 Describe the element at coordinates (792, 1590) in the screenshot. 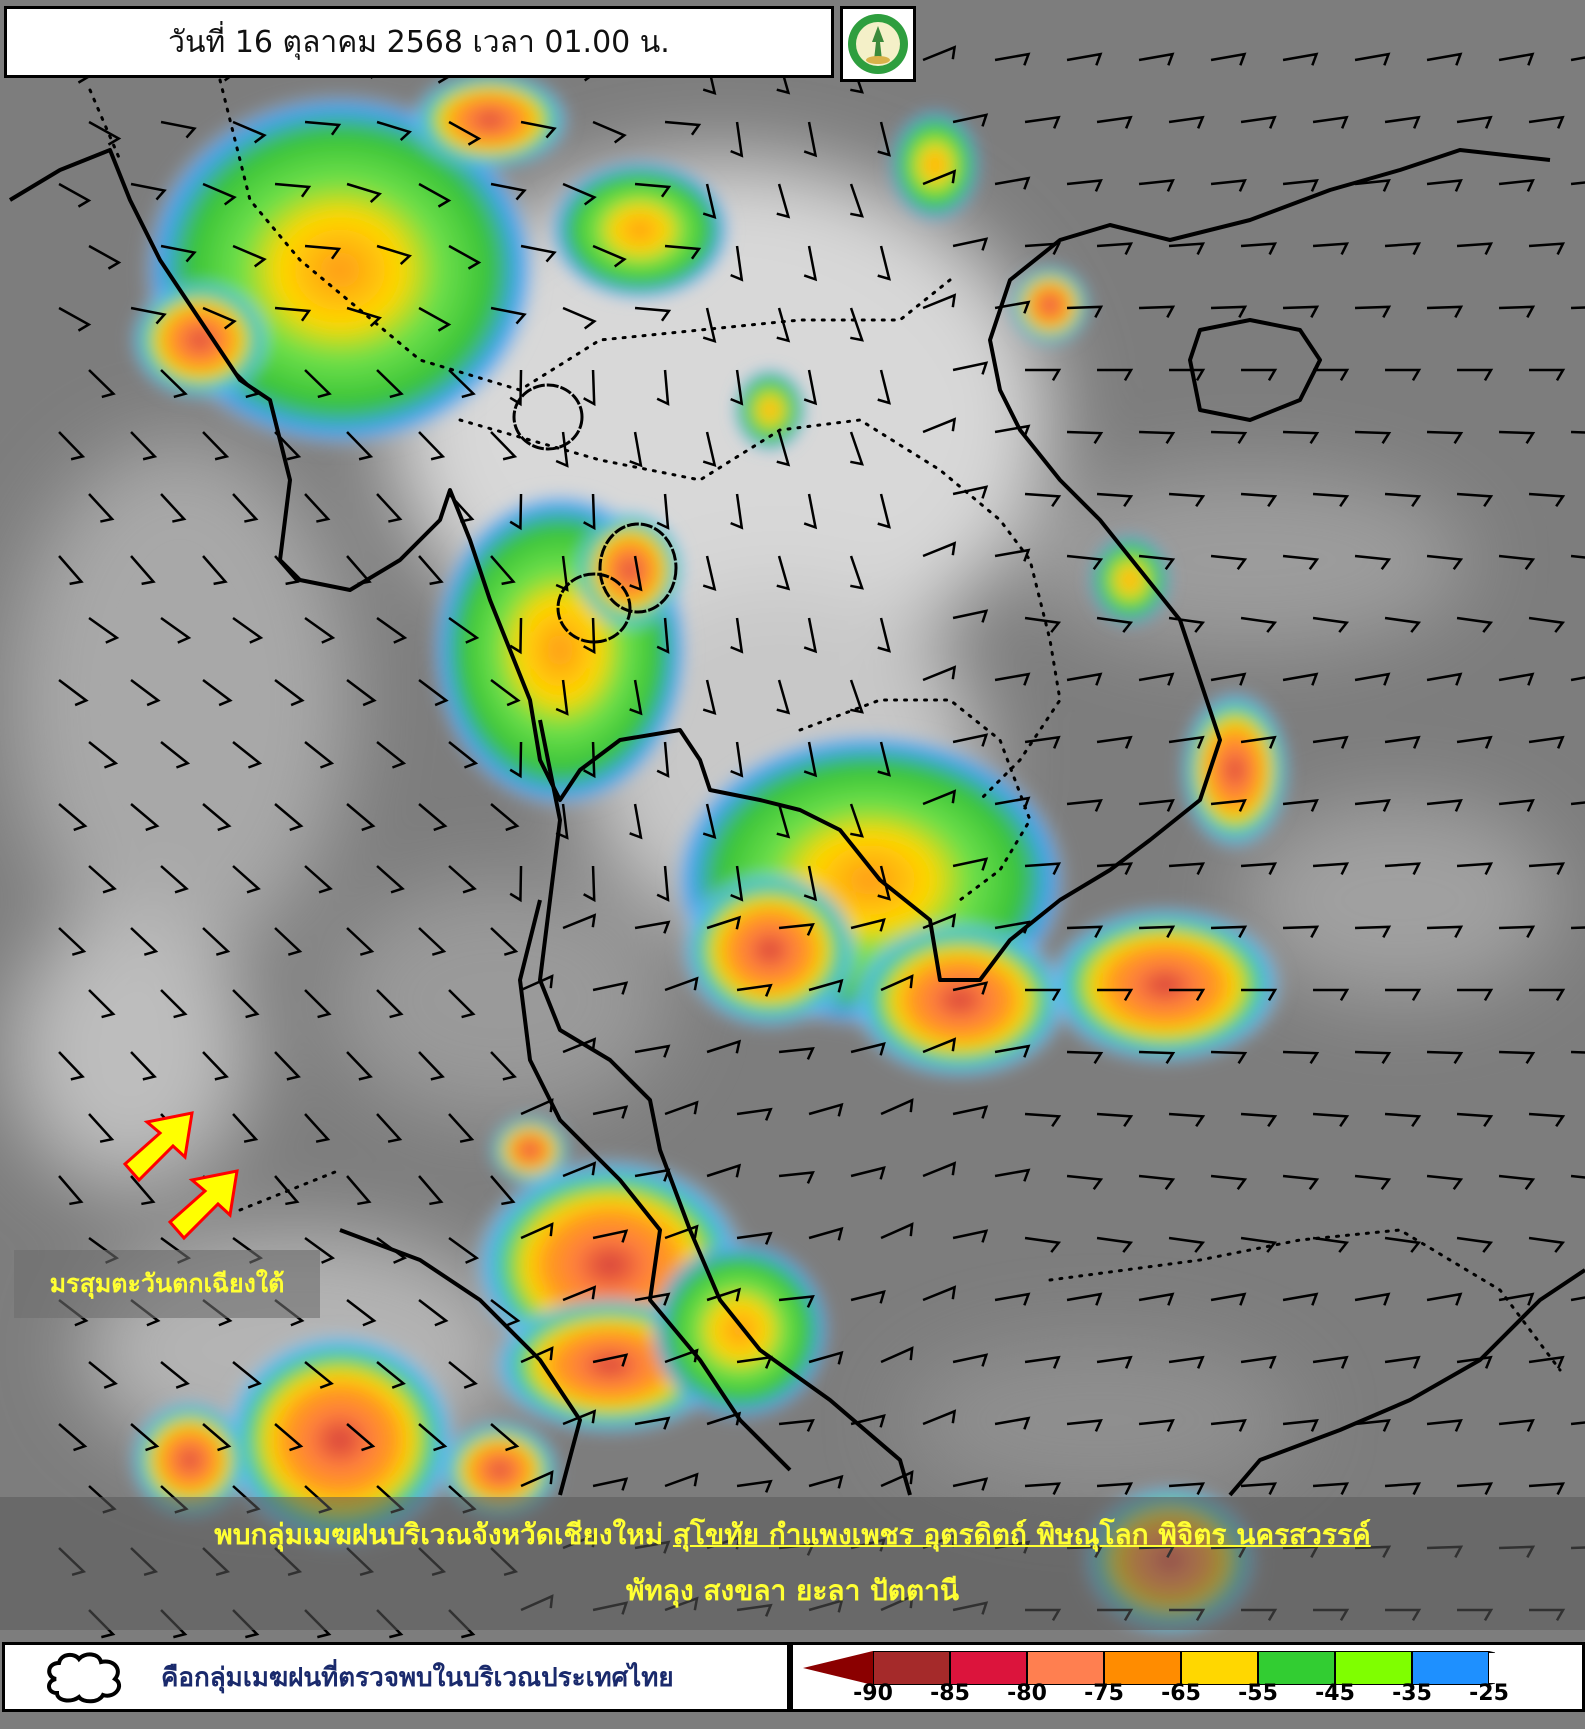

I see `summary-line-2: พัทลุง สงขลา ยะลา ปัตตานี` at that location.